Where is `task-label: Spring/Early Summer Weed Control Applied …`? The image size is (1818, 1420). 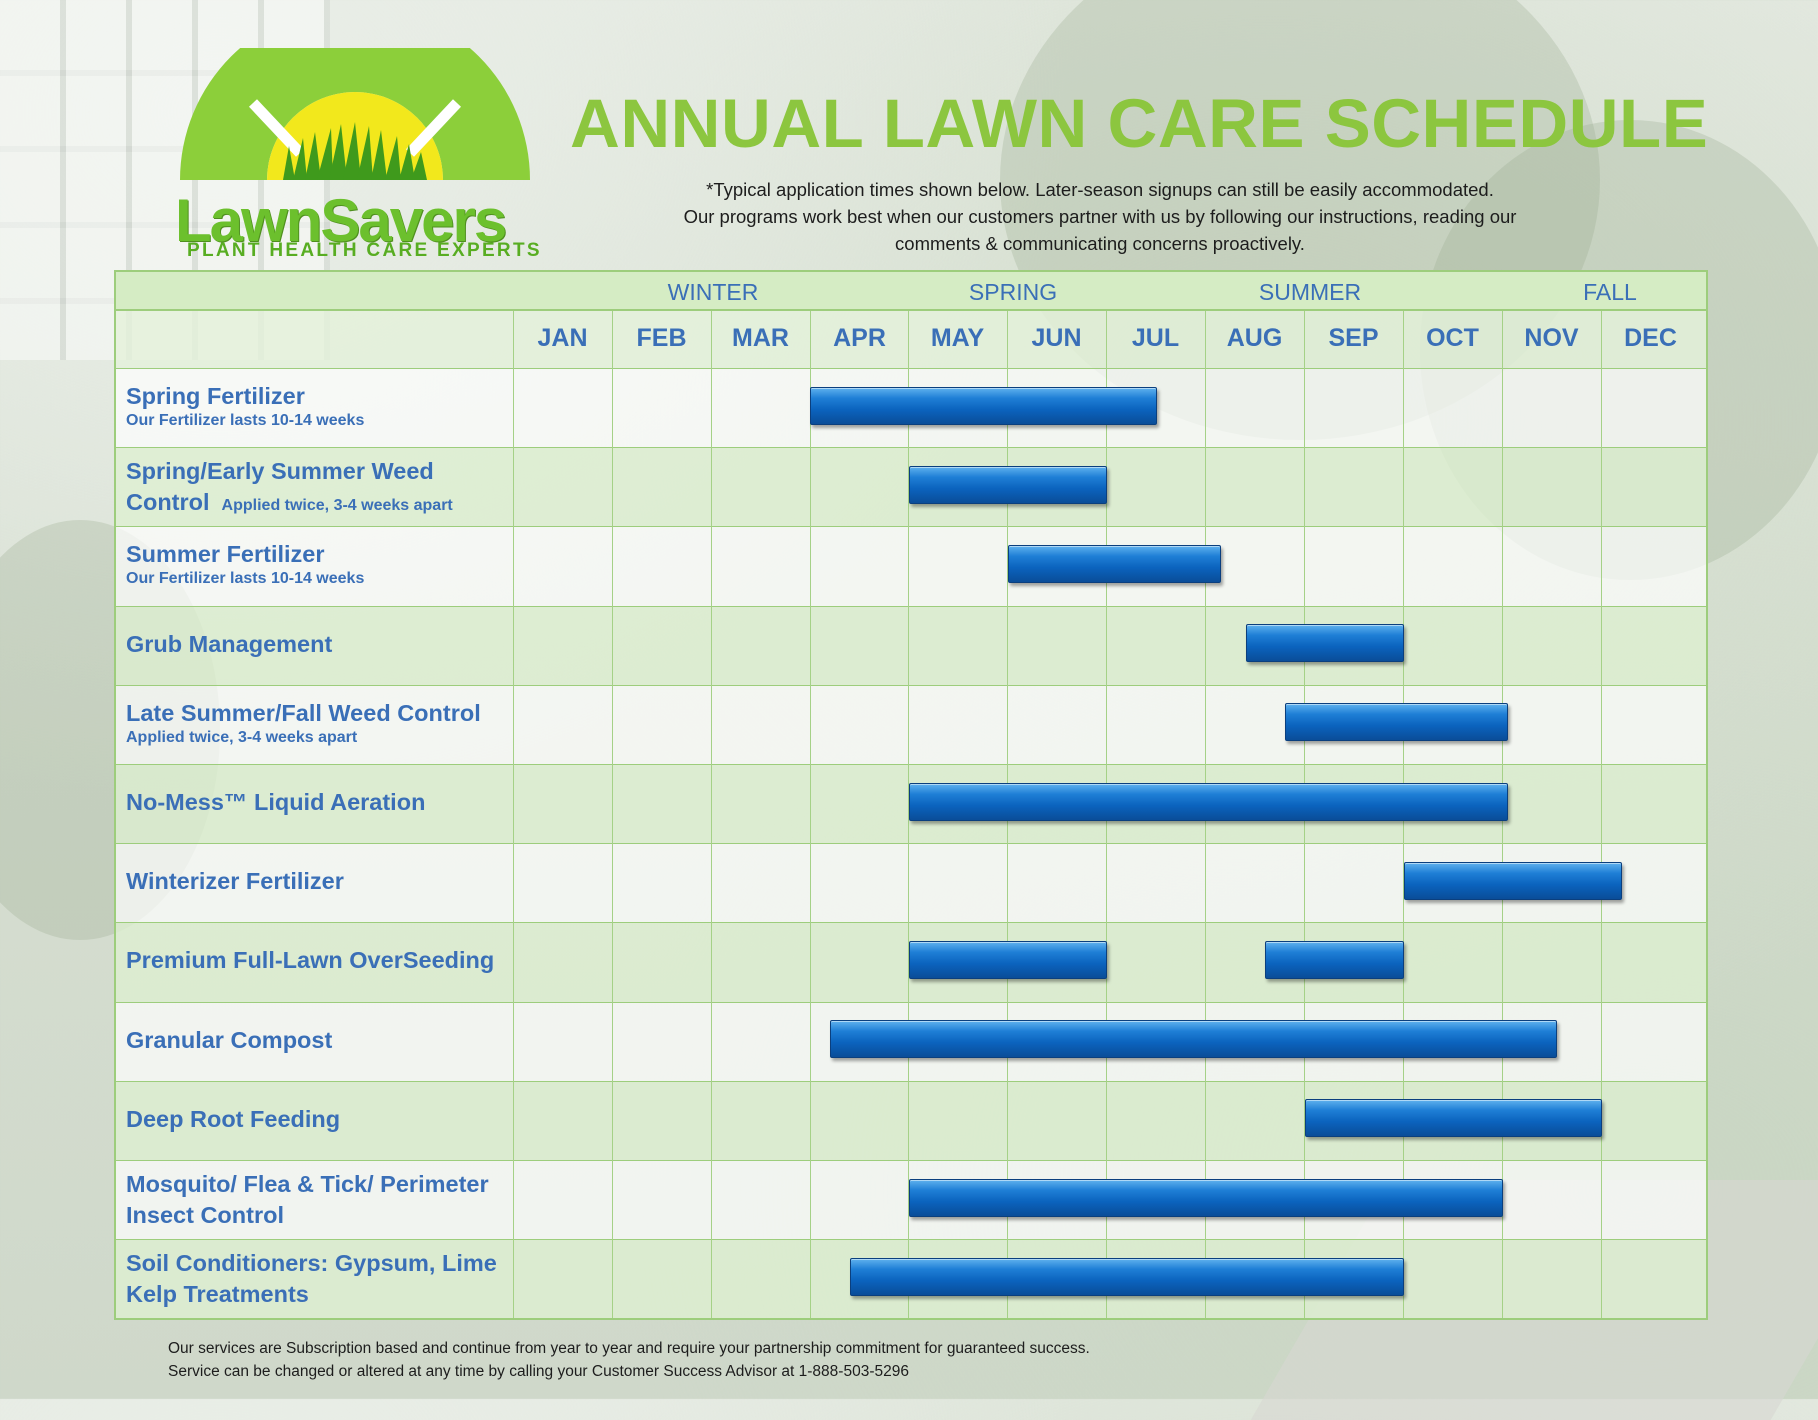 task-label: Spring/Early Summer Weed Control Applied … is located at coordinates (321, 488).